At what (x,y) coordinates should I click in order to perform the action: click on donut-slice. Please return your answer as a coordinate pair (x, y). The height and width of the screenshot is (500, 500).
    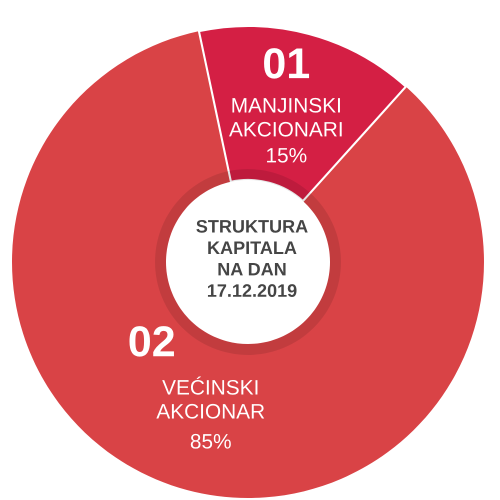
    Looking at the image, I should click on (302, 113).